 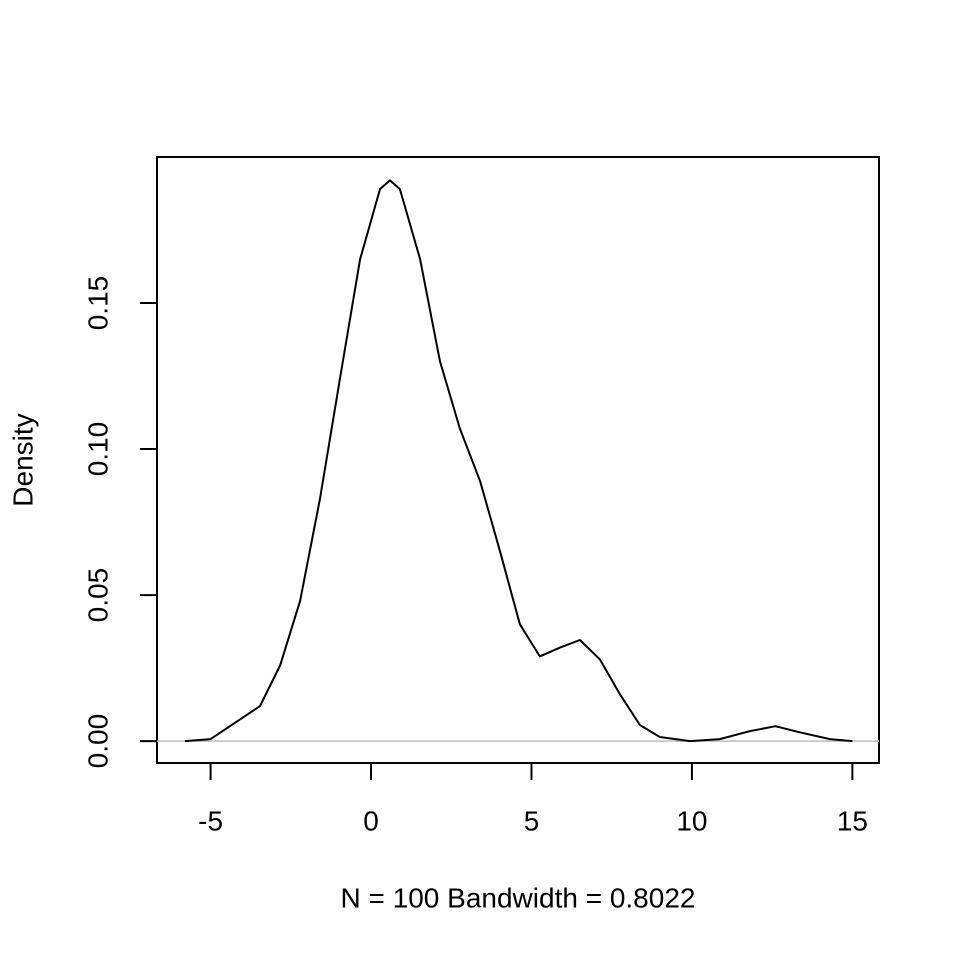 I want to click on x-axis-label: N = 100 Bandwidth = 0.8022, so click(x=518, y=897).